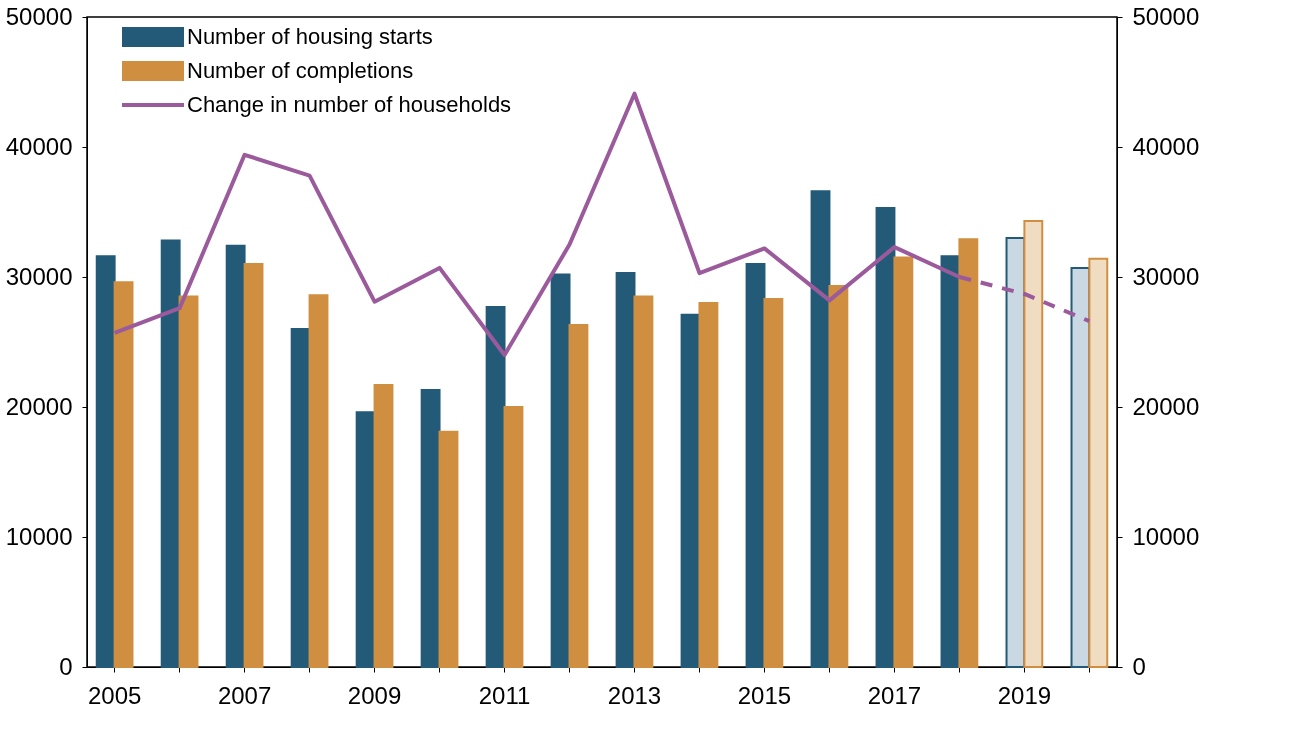 The image size is (1313, 733). Describe the element at coordinates (114, 695) in the screenshot. I see `x-tick-label: 2005` at that location.